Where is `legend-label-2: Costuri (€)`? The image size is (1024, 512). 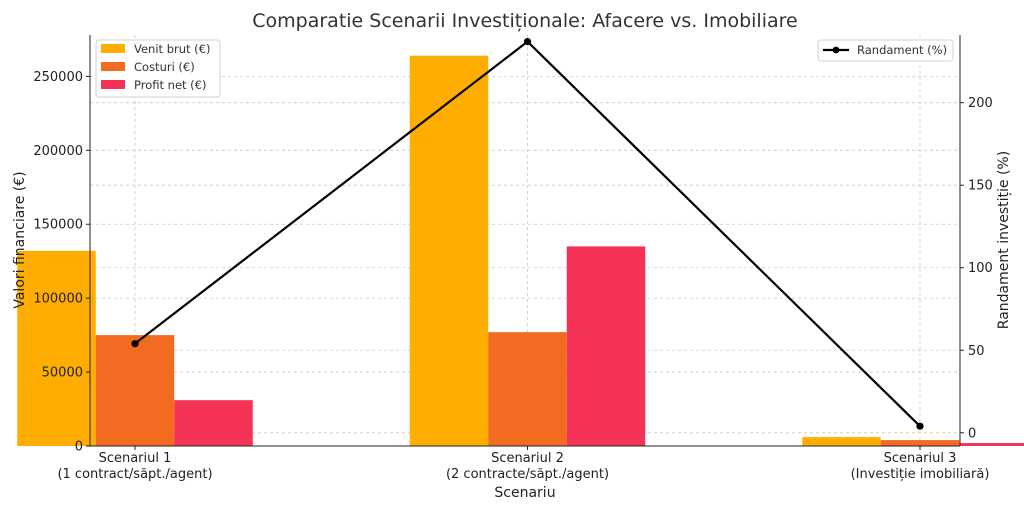 legend-label-2: Costuri (€) is located at coordinates (164, 67).